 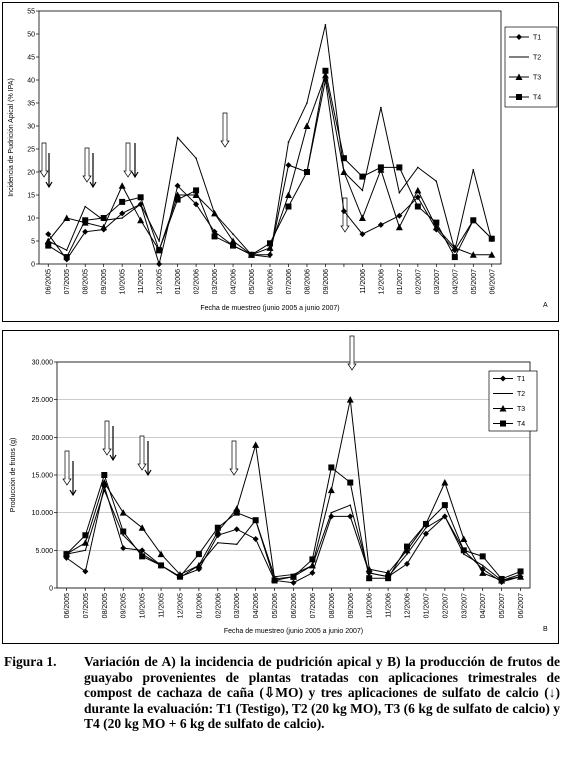 I want to click on legend-box, so click(x=513, y=401).